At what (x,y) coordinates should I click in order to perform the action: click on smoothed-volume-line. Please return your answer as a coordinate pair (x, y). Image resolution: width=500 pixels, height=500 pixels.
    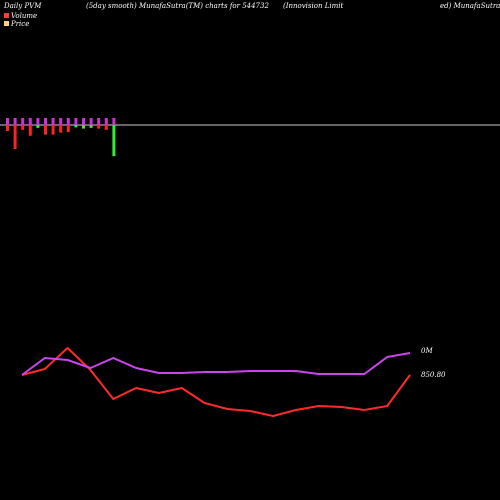
    Looking at the image, I should click on (216, 364).